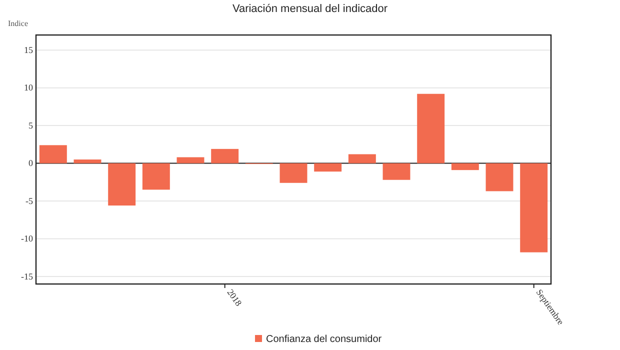  What do you see at coordinates (324, 339) in the screenshot?
I see `legend-label: Confianza del consumidor` at bounding box center [324, 339].